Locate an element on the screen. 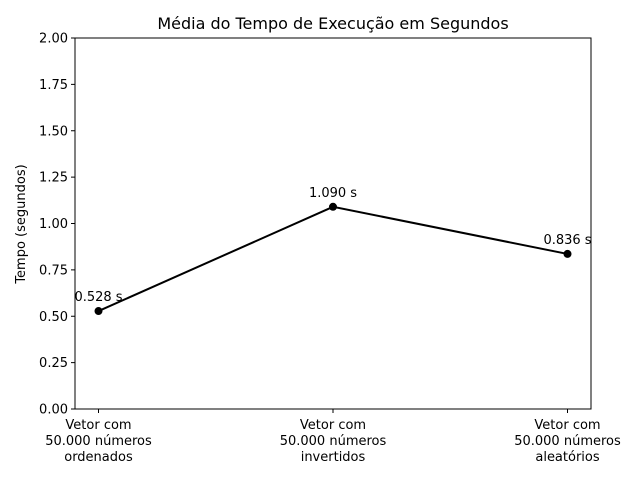  y-tick-label: 1.50 is located at coordinates (53, 131).